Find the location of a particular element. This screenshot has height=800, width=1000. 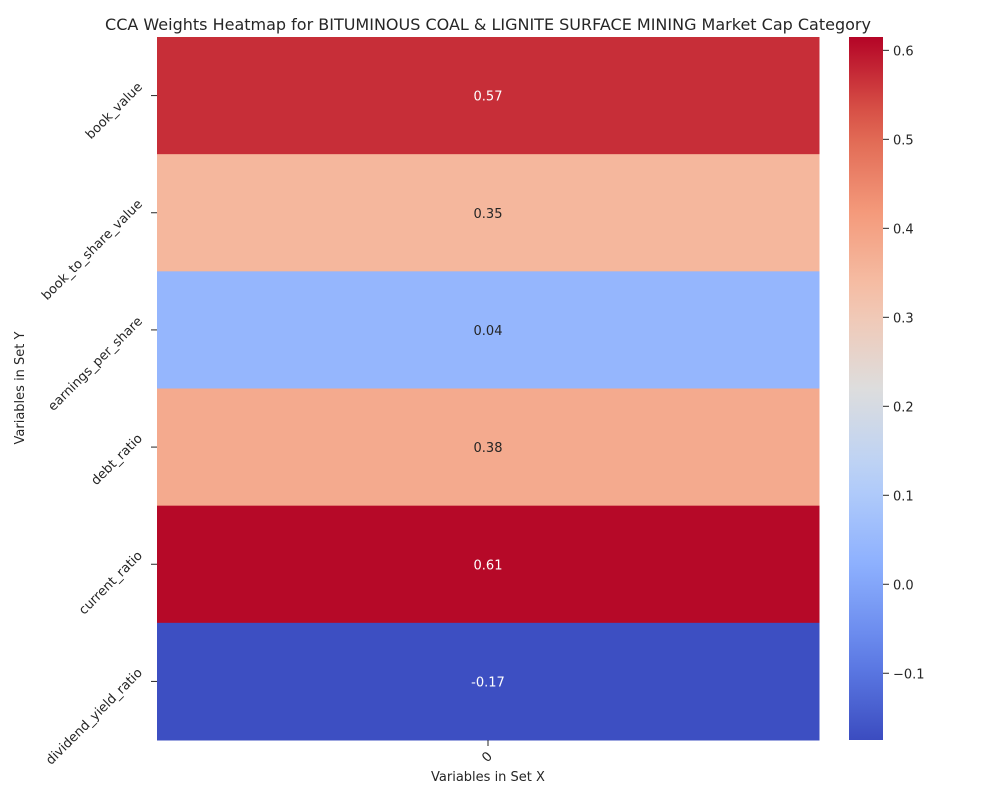

y-tick-label: book_to_share_value is located at coordinates (92, 250).